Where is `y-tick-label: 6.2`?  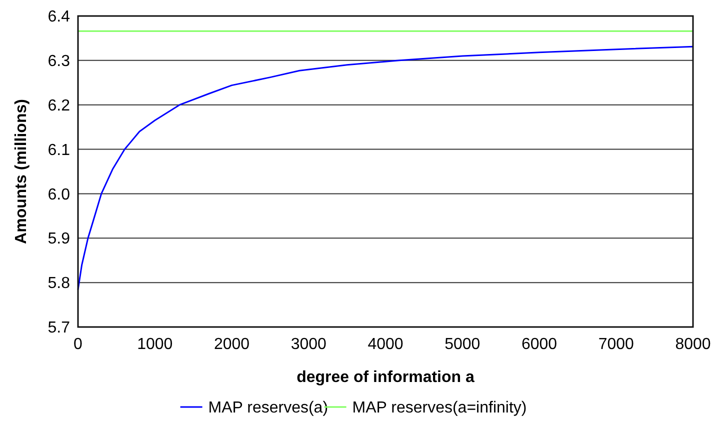 y-tick-label: 6.2 is located at coordinates (59, 105).